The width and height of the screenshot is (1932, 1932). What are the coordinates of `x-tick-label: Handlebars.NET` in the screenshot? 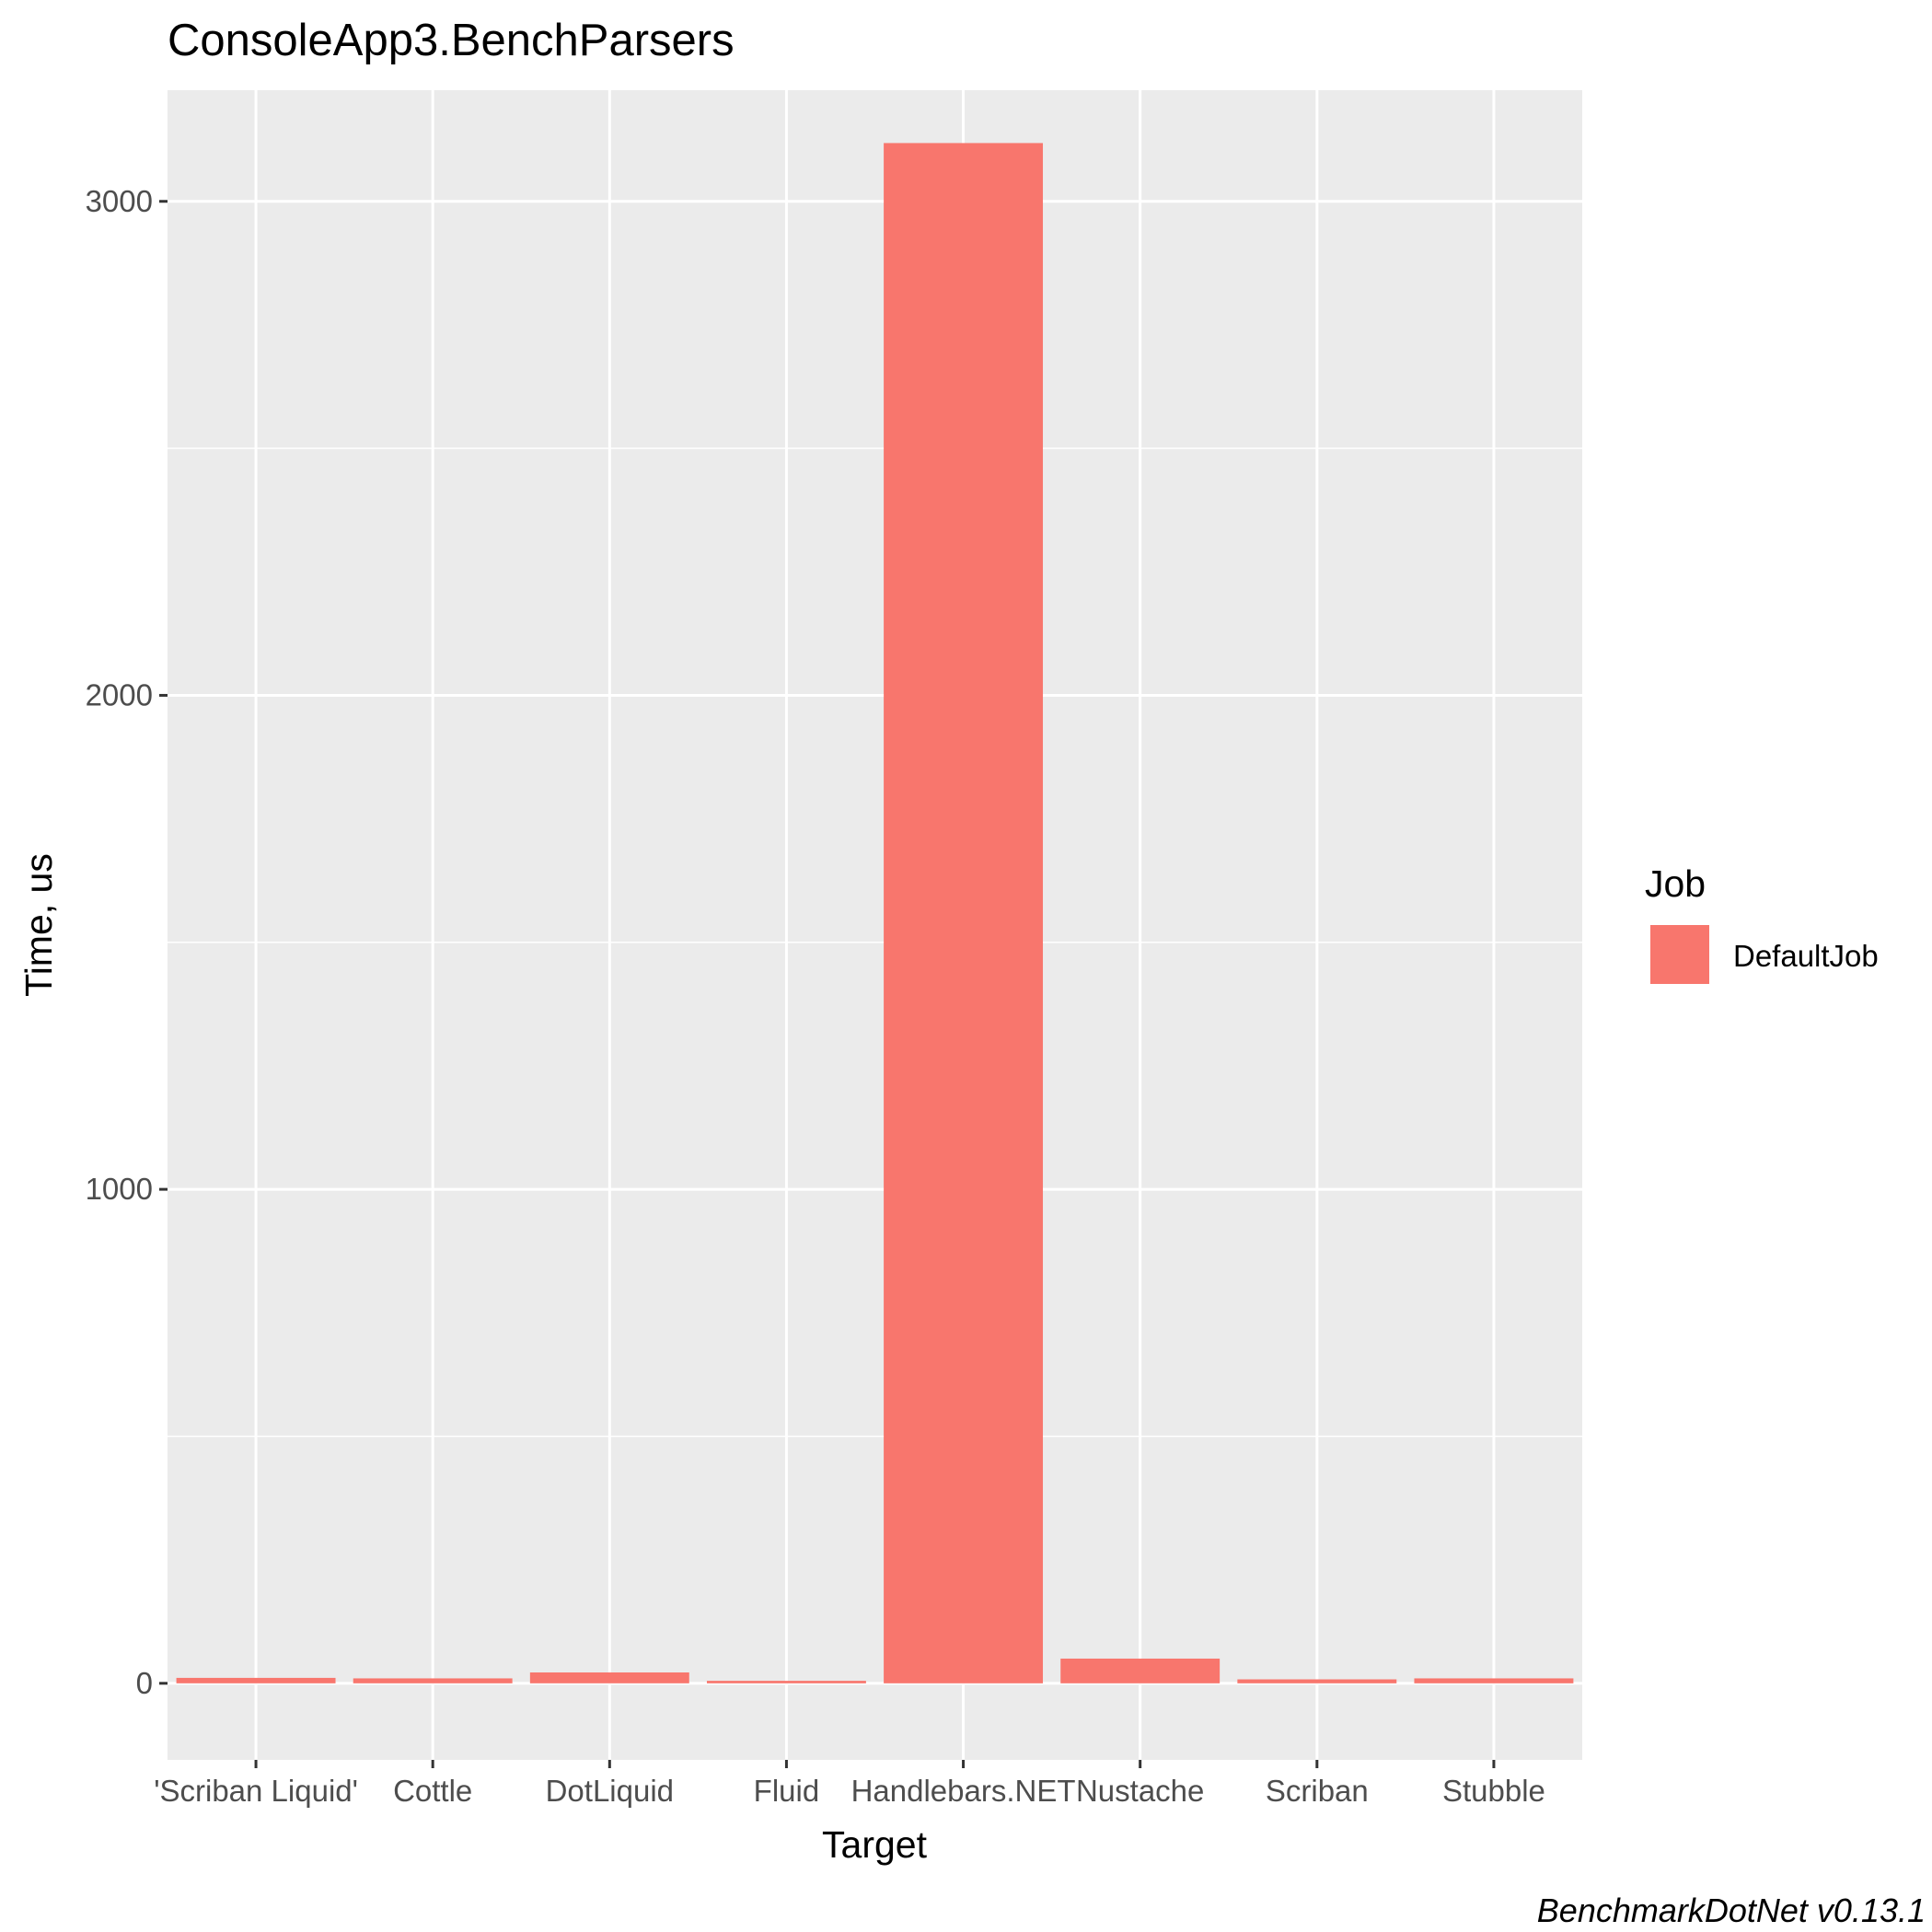 It's located at (964, 1791).